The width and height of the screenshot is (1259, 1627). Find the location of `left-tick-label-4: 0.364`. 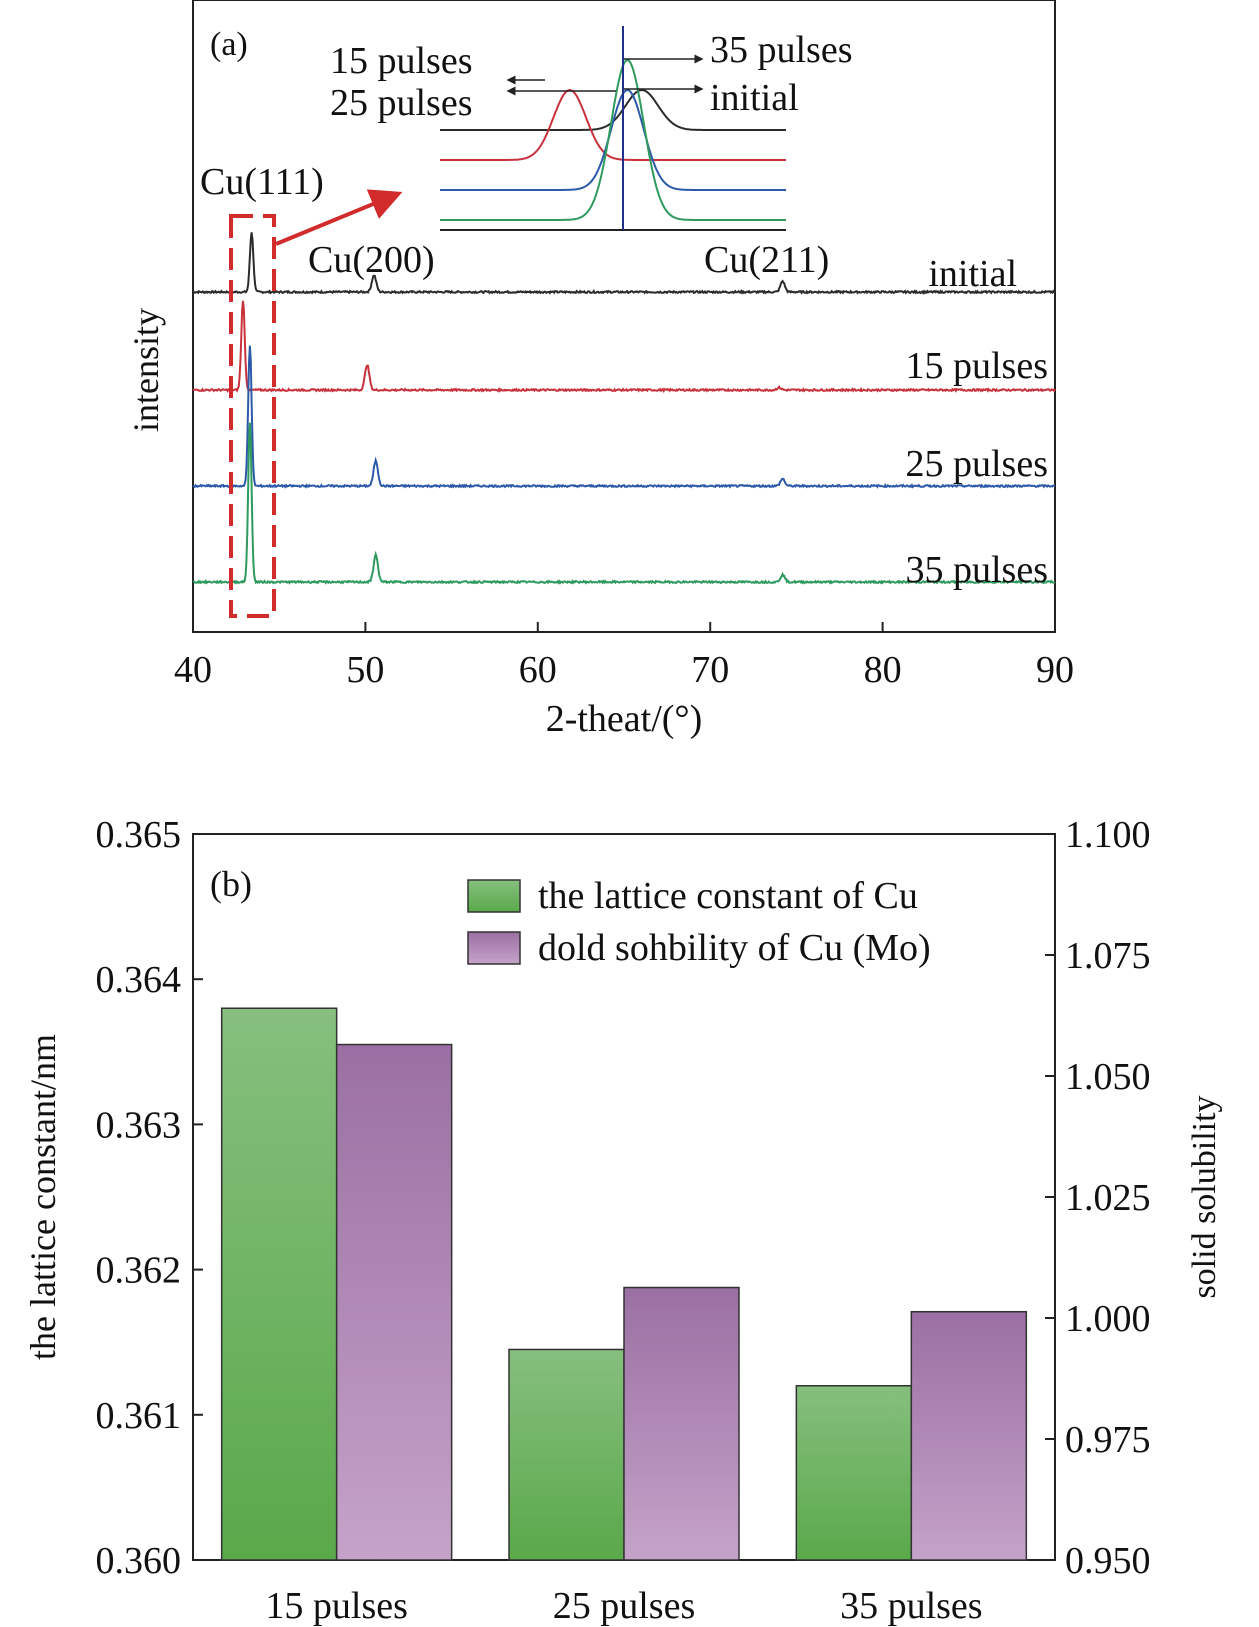

left-tick-label-4: 0.364 is located at coordinates (139, 980).